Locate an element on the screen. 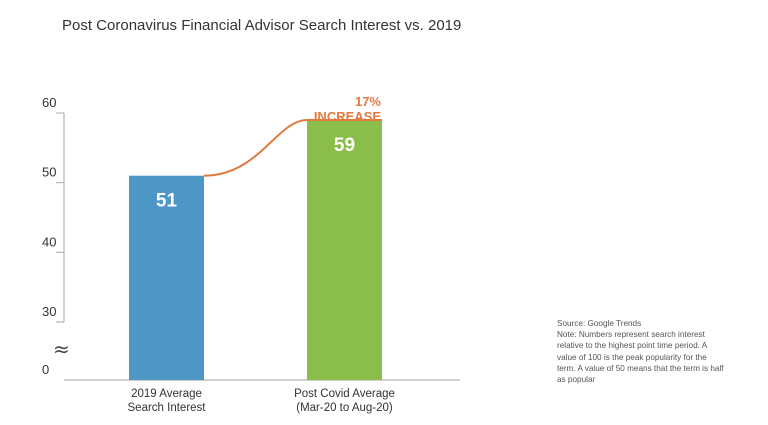  axis-break-icon: ≈ is located at coordinates (61, 349).